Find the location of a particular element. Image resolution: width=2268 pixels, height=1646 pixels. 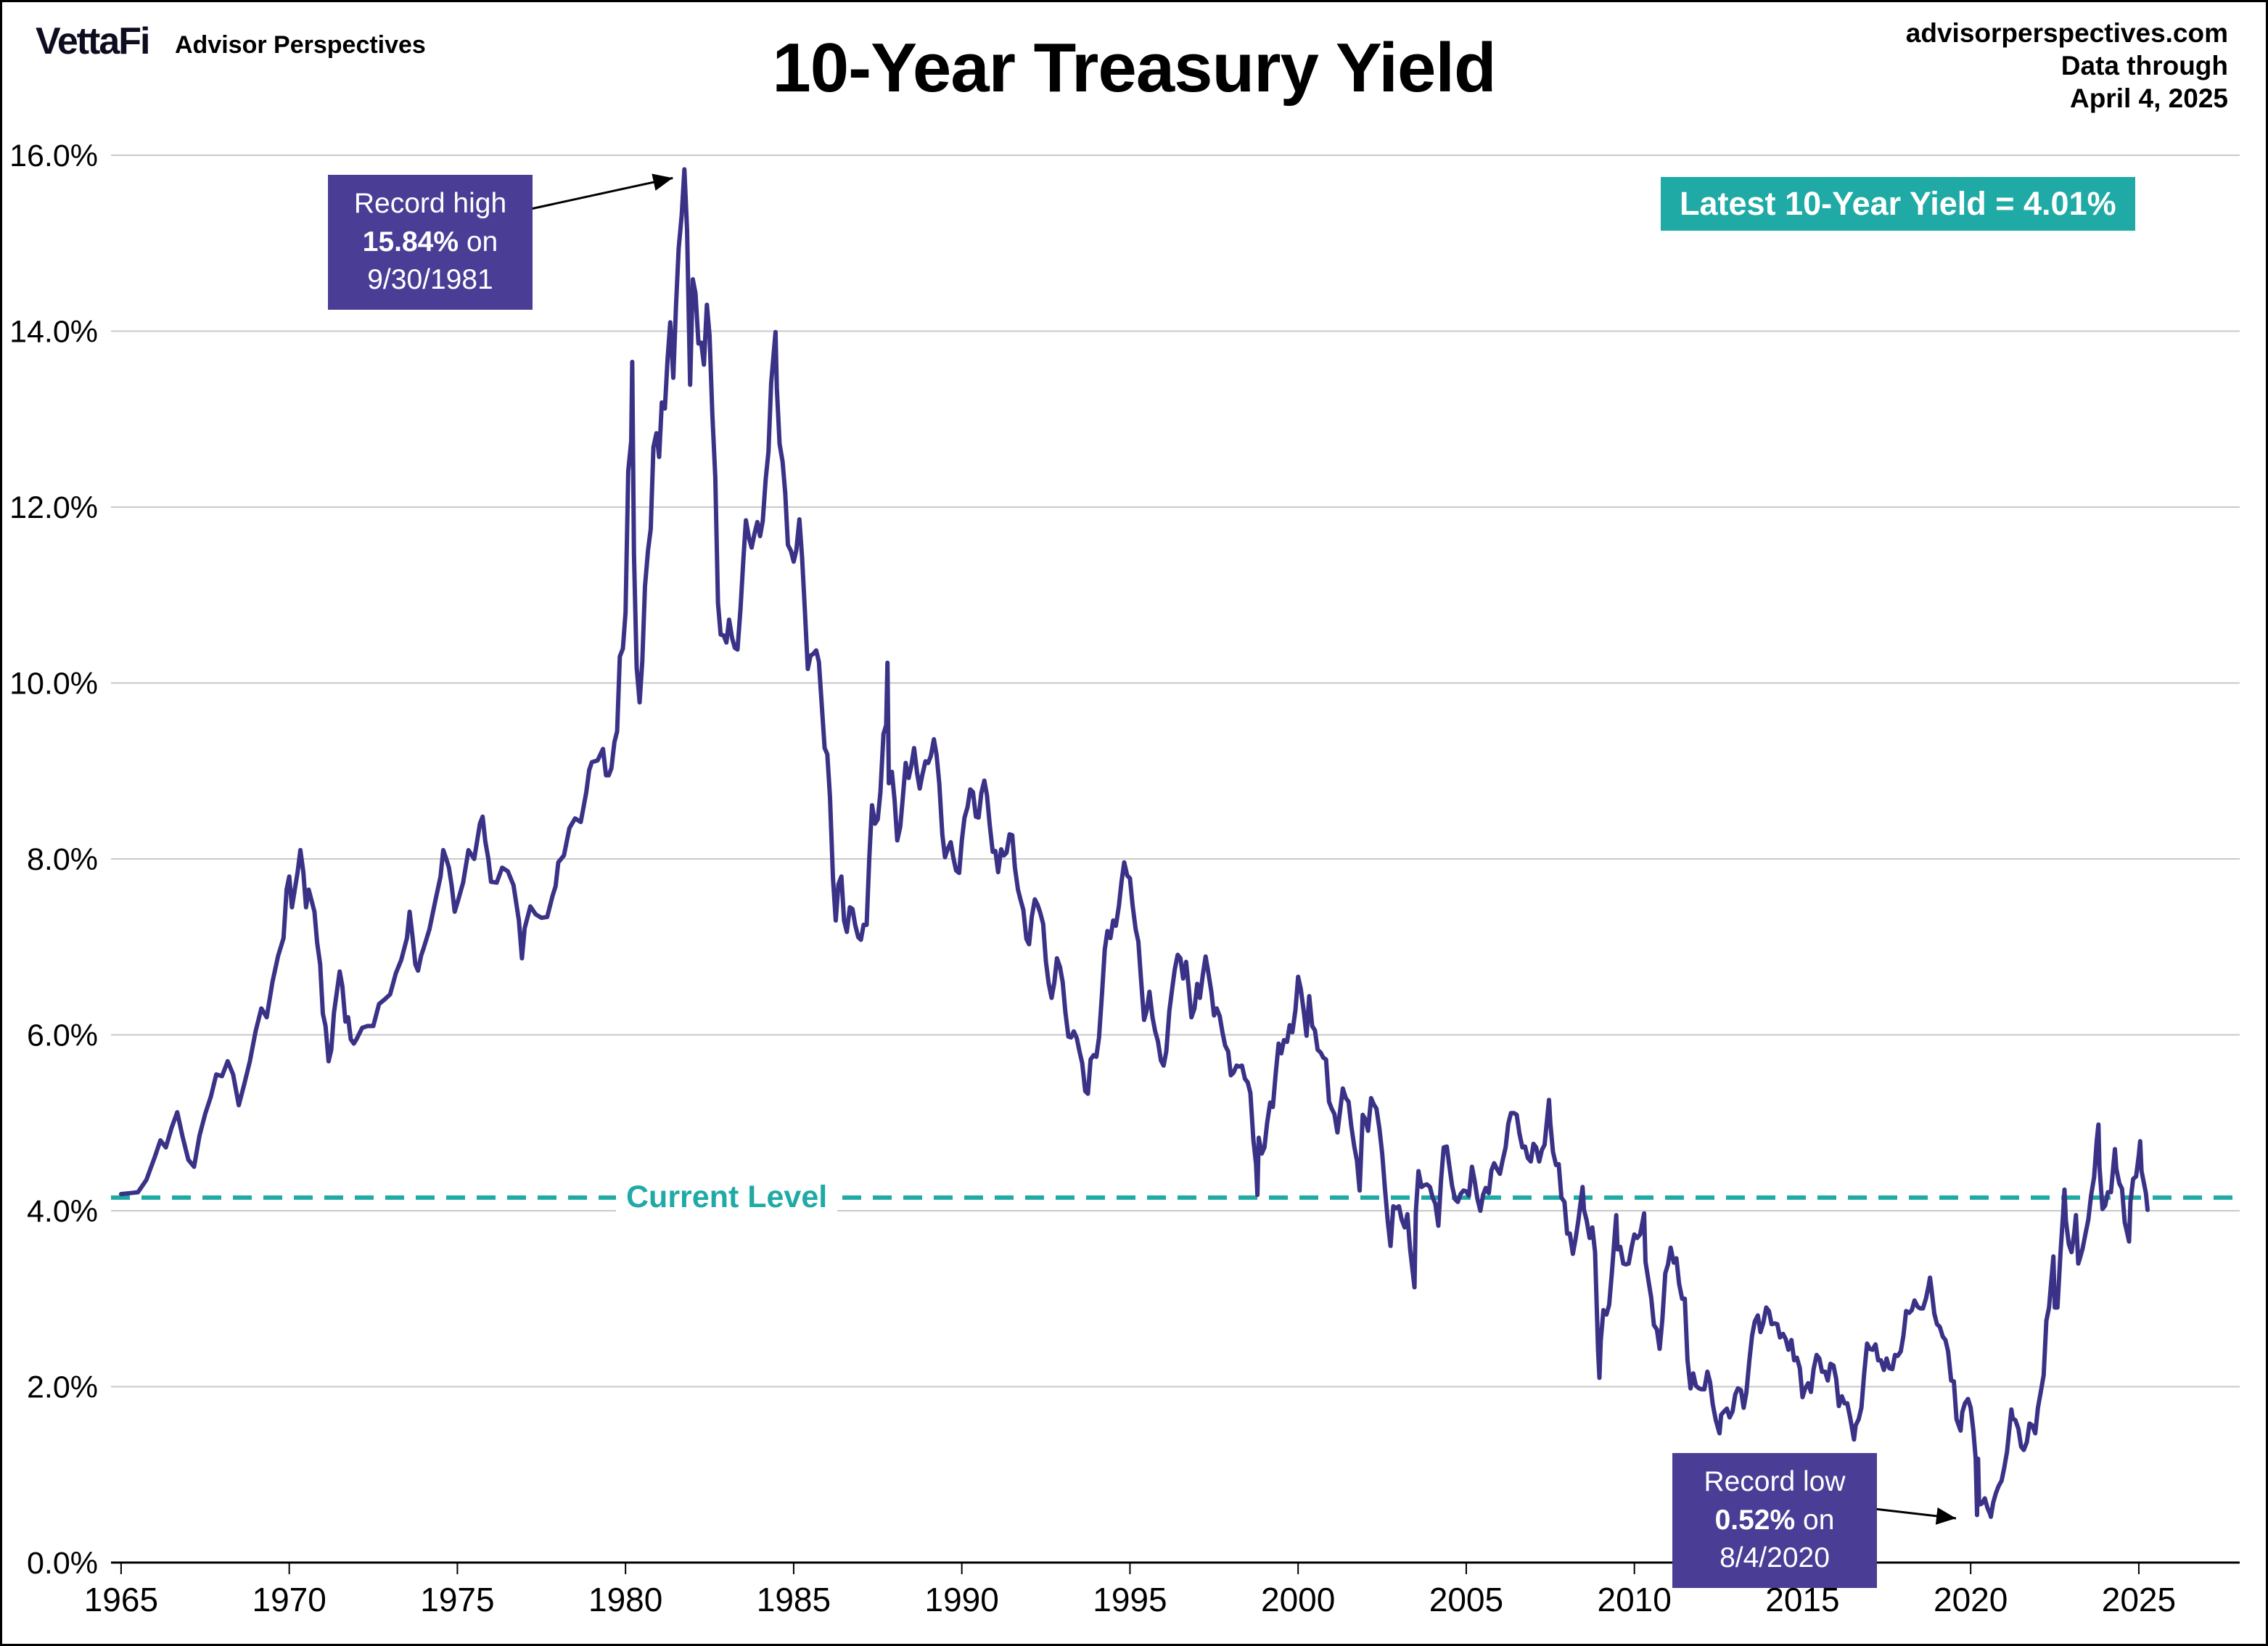

y-tick-label: 10.0% is located at coordinates (53, 684).